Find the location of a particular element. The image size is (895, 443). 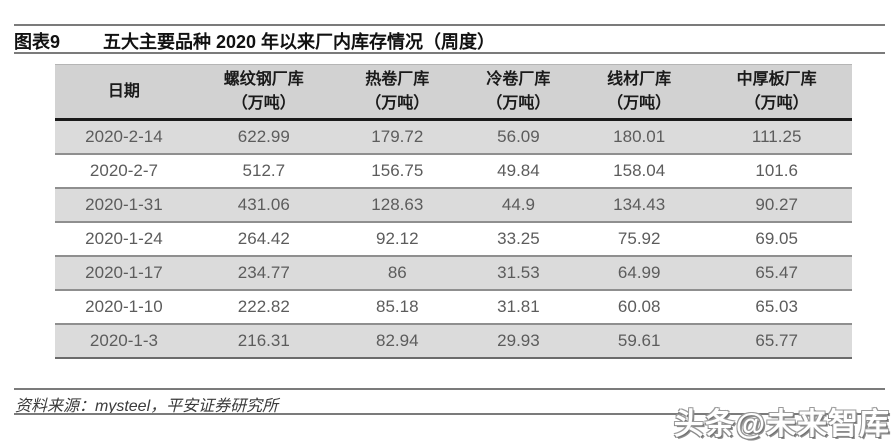

toutiao-watermark-logo: 头条@未来智库 is located at coordinates (781, 424).